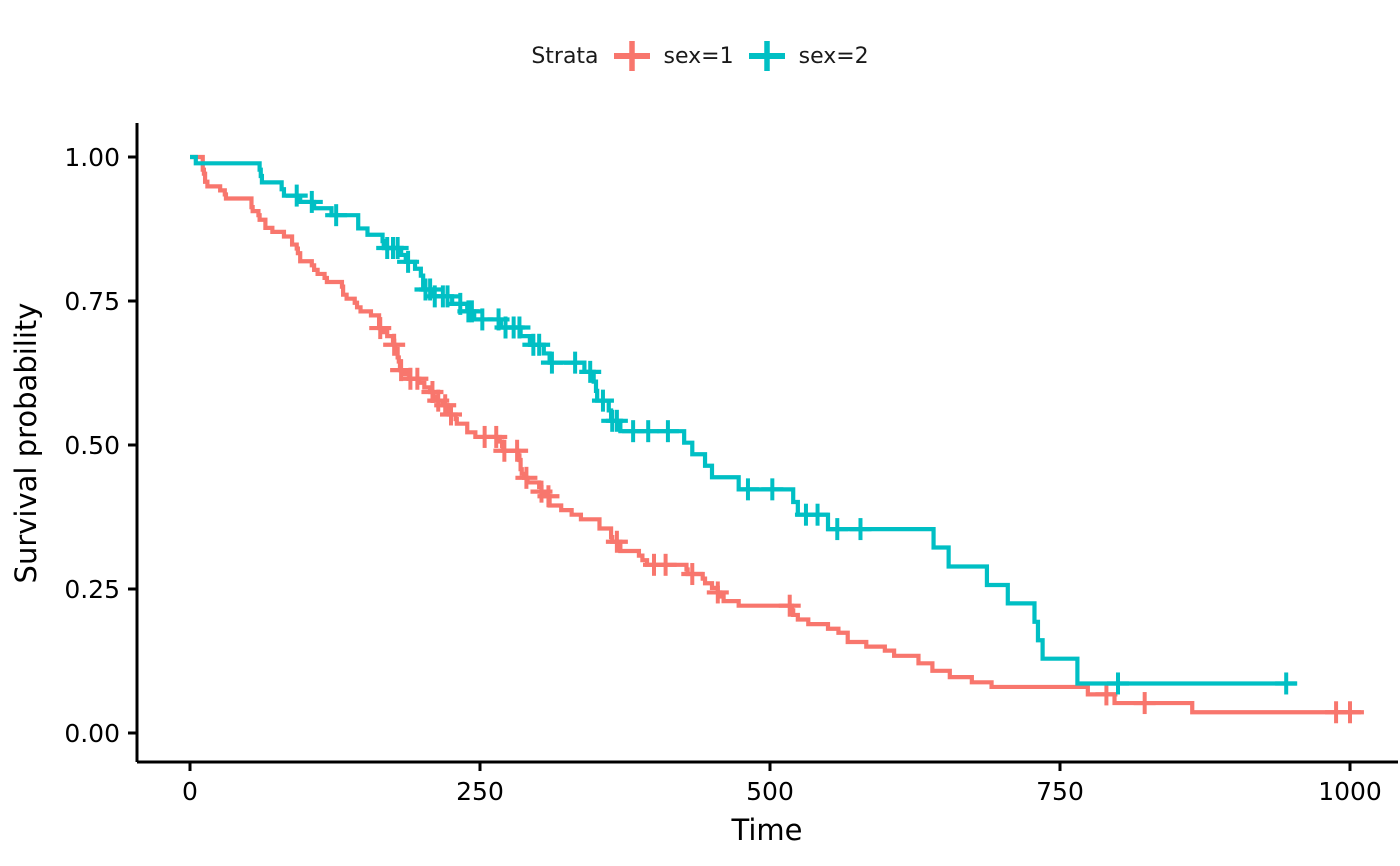 The image size is (1400, 866). What do you see at coordinates (480, 791) in the screenshot?
I see `x-tick-label: 250` at bounding box center [480, 791].